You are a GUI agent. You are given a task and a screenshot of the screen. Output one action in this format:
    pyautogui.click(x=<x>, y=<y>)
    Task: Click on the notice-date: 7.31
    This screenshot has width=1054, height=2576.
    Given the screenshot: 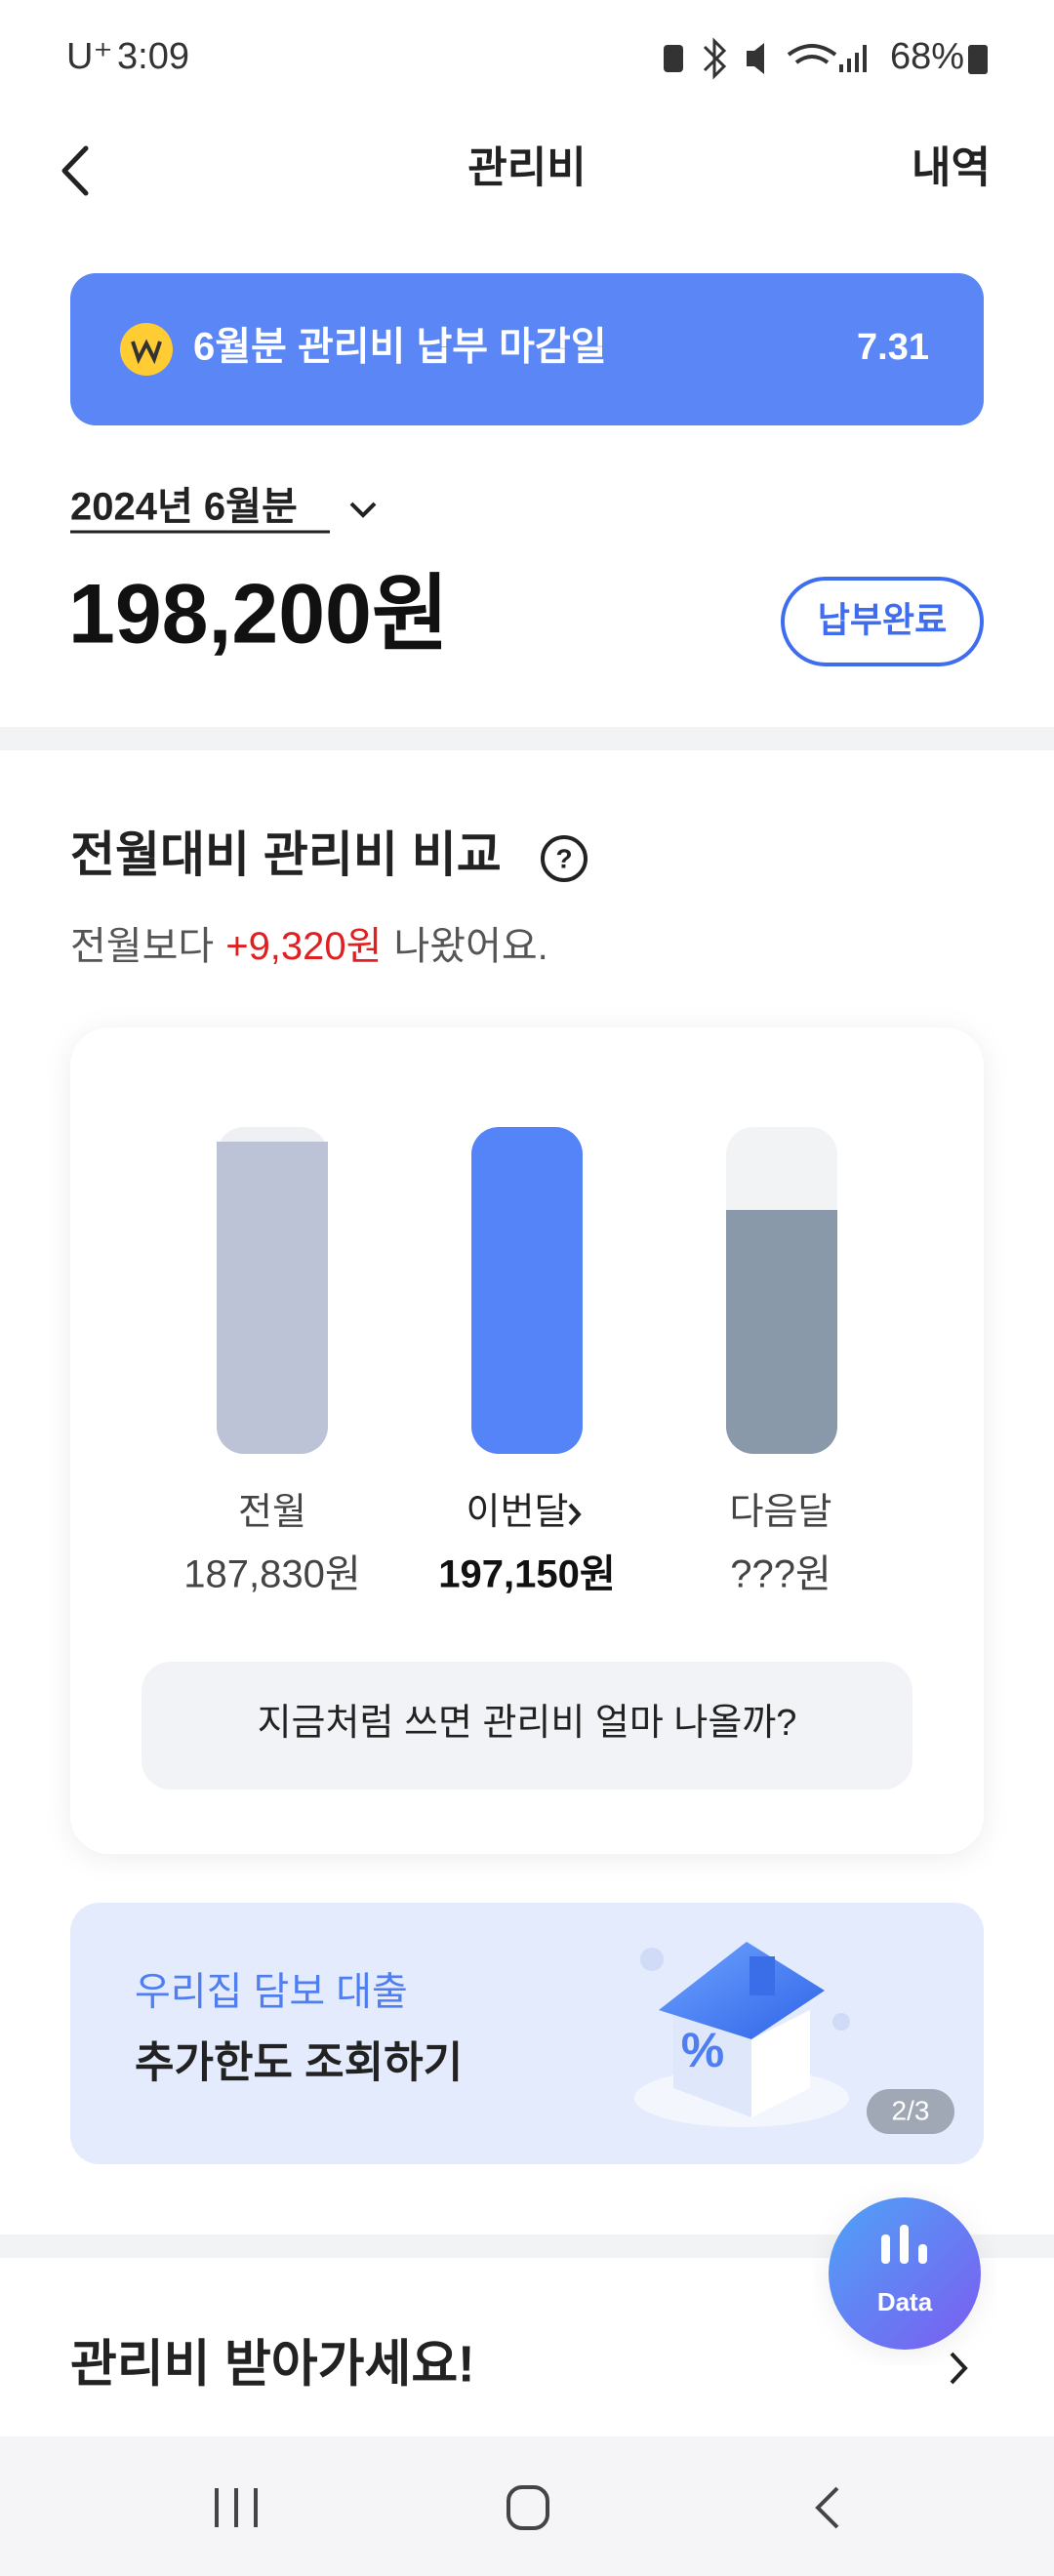 What is the action you would take?
    pyautogui.click(x=893, y=347)
    